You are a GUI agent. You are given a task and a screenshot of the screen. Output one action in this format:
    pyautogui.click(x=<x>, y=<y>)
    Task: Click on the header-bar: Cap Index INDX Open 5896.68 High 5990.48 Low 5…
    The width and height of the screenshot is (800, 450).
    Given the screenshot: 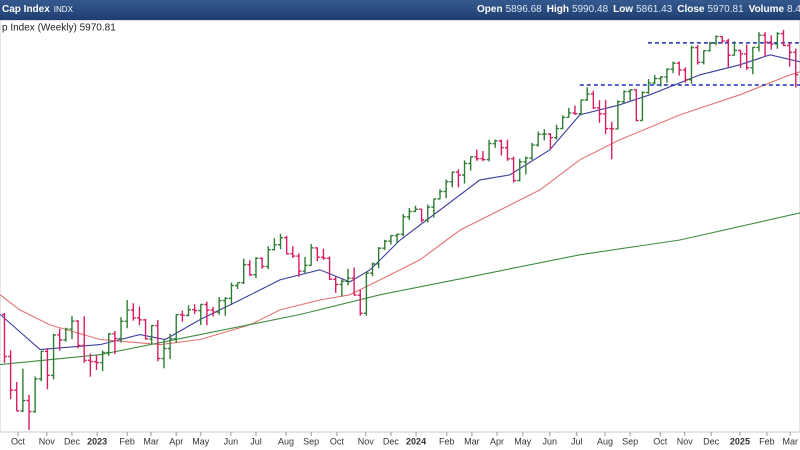 What is the action you would take?
    pyautogui.click(x=400, y=10)
    